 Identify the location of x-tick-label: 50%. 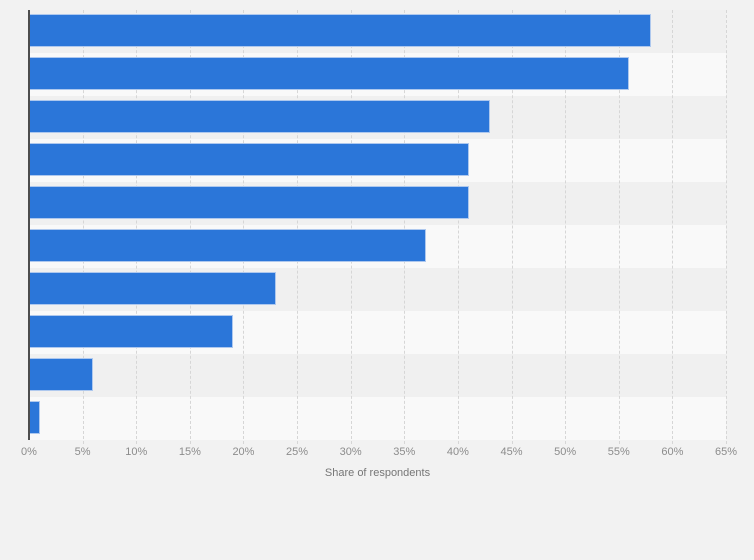
(565, 452).